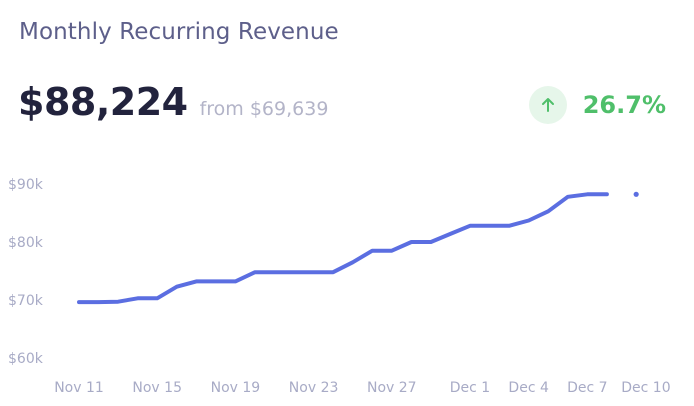 Image resolution: width=694 pixels, height=406 pixels. Describe the element at coordinates (470, 388) in the screenshot. I see `x-tick-label: Dec 1` at that location.